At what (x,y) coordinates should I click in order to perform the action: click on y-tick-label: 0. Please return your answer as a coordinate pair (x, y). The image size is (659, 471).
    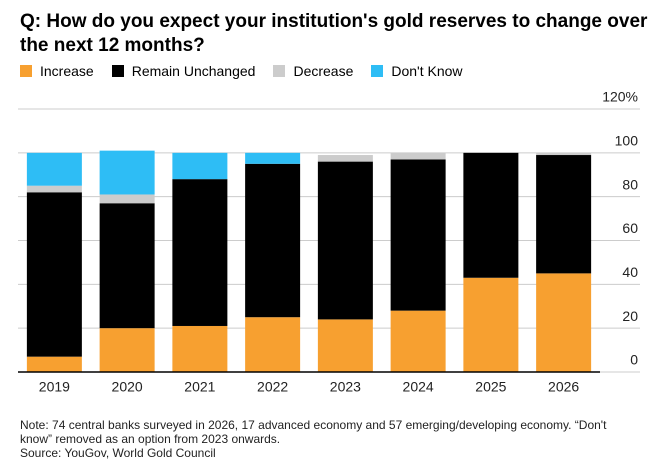
    Looking at the image, I should click on (634, 360).